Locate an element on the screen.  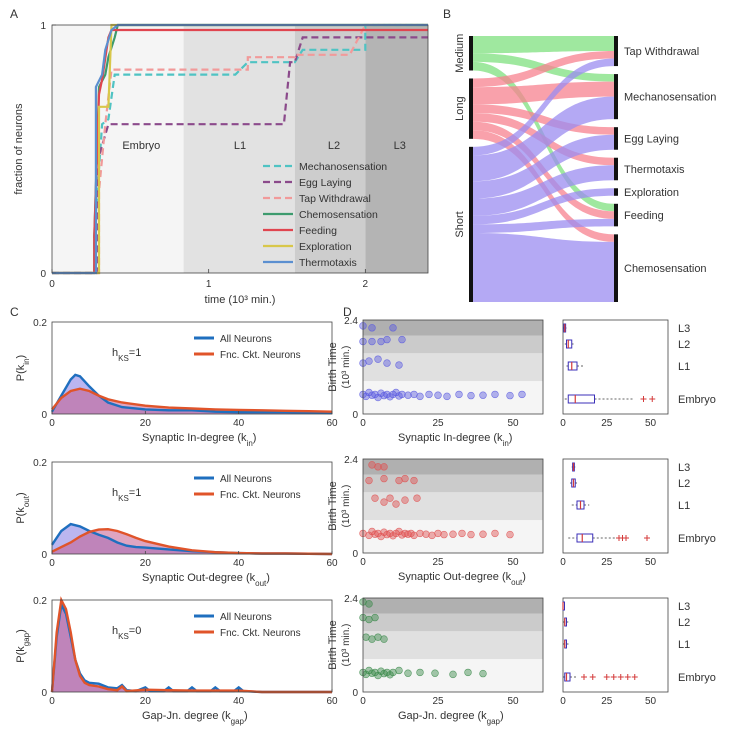
area-fnc-ckt-neurons is located at coordinates (192, 646).